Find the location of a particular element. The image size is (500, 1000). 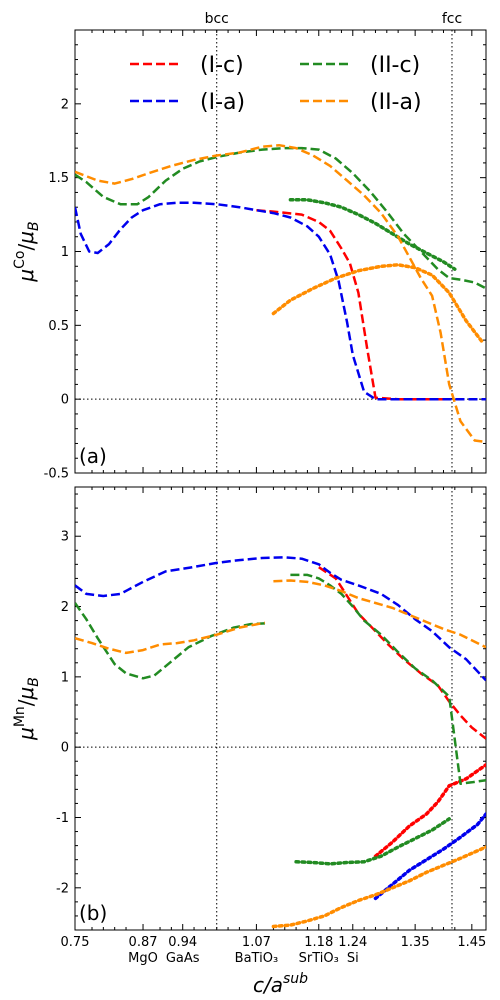

top-label-bcc: bcc is located at coordinates (217, 19).